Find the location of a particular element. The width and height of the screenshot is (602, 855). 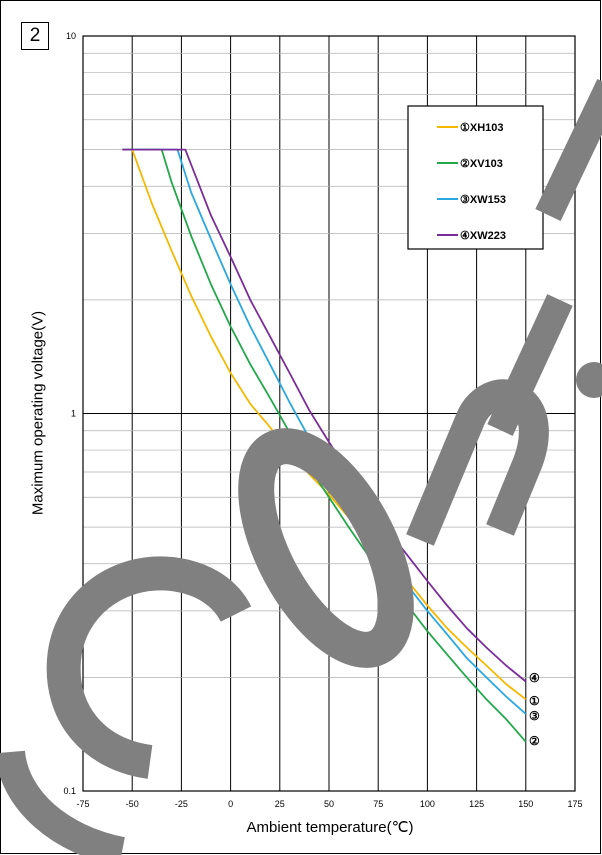

x-tick-label: 100 is located at coordinates (427, 804).